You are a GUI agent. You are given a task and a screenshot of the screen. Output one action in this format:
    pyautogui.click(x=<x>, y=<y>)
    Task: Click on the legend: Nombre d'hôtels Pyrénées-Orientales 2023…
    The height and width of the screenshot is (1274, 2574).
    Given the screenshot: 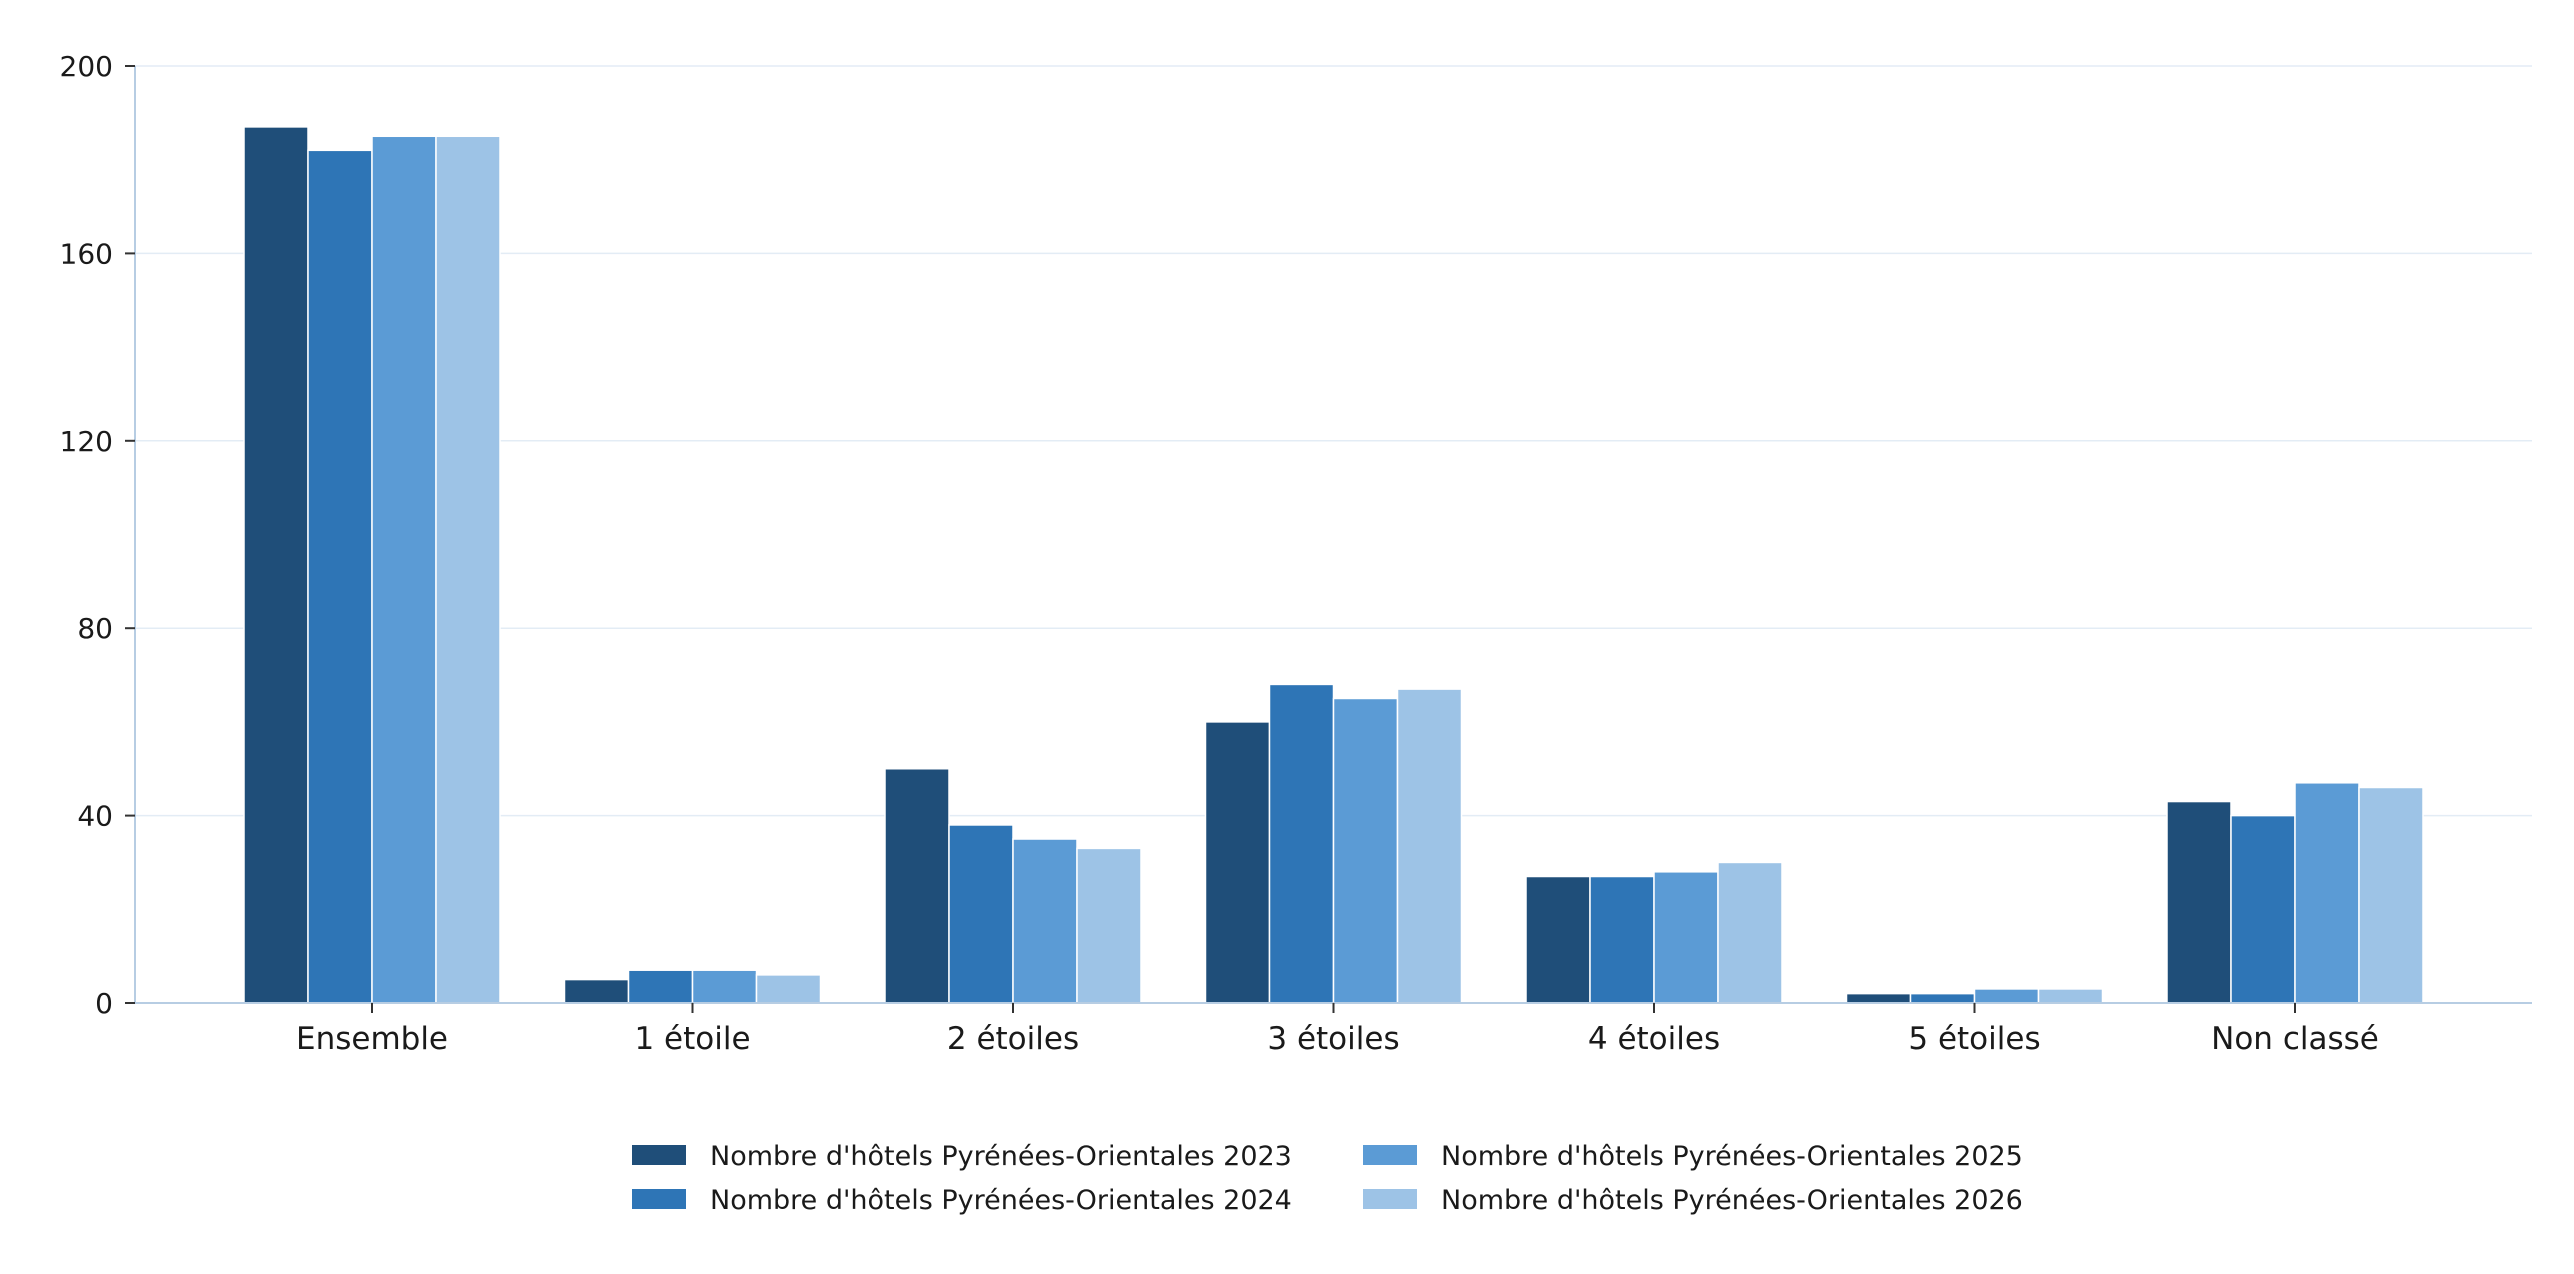 What is the action you would take?
    pyautogui.click(x=1327, y=1178)
    